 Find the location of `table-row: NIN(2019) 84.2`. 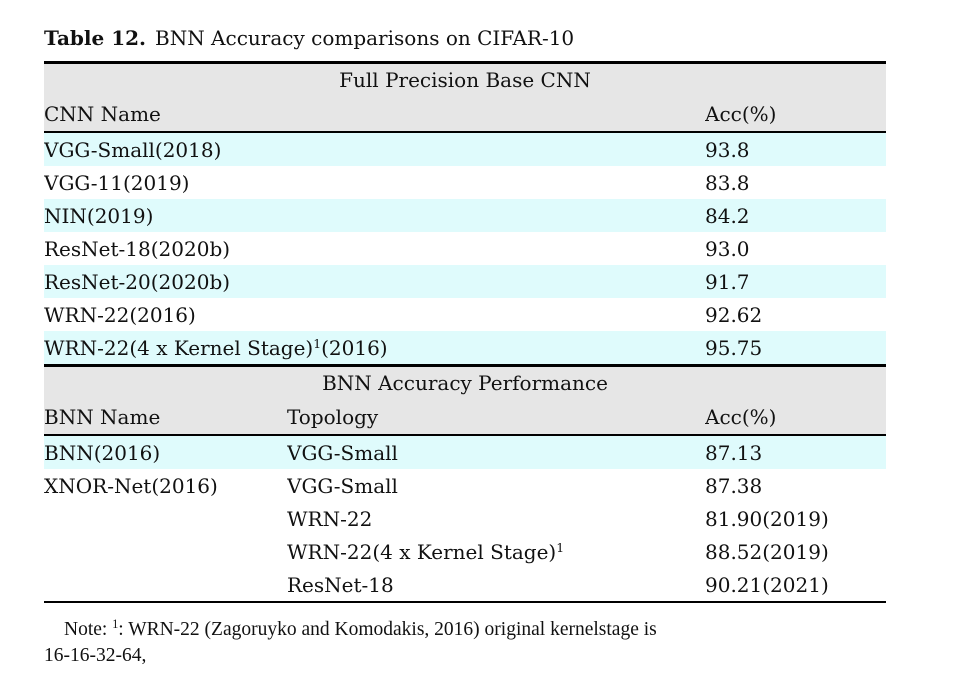

table-row: NIN(2019) 84.2 is located at coordinates (465, 215).